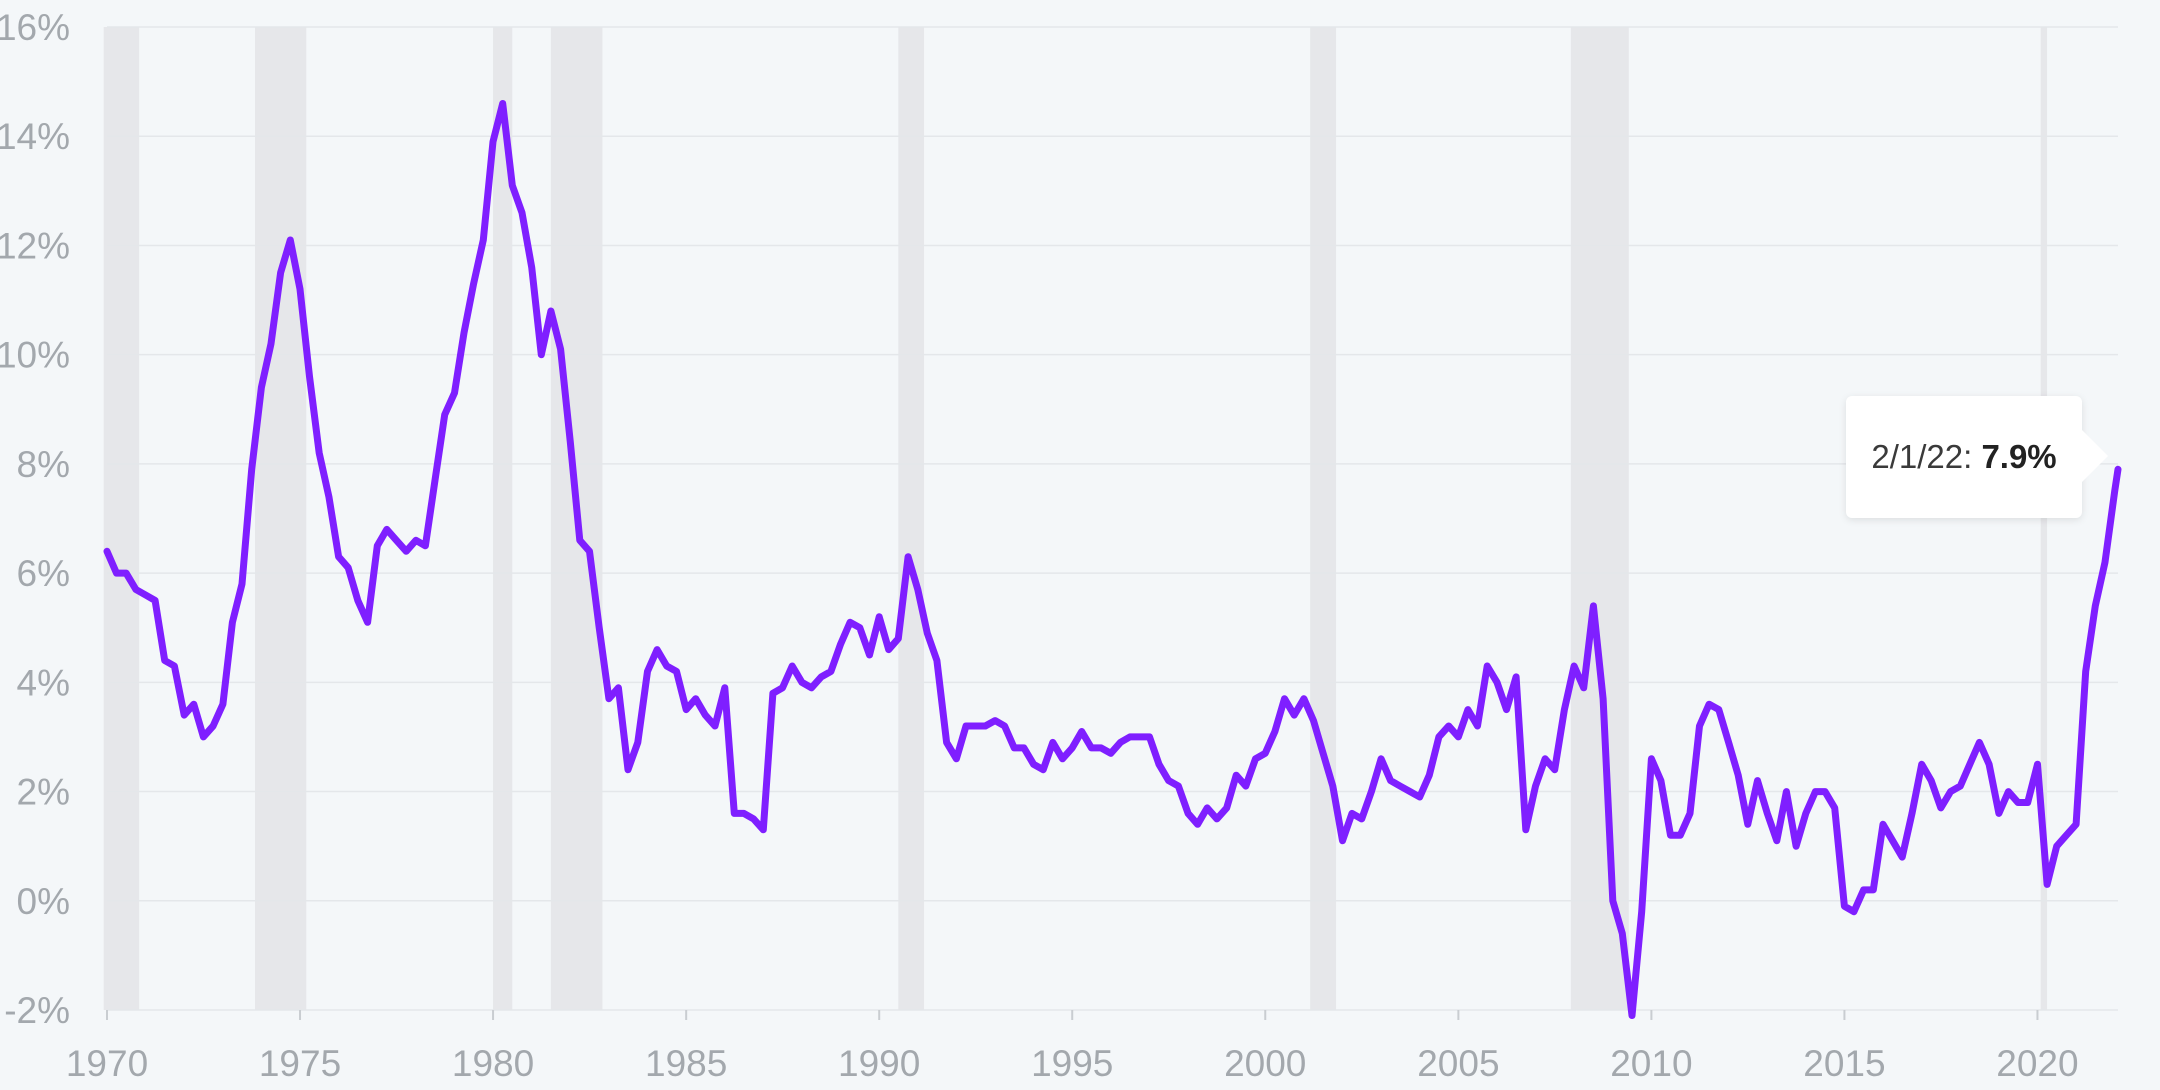 Image resolution: width=2160 pixels, height=1090 pixels. Describe the element at coordinates (37, 1010) in the screenshot. I see `y-tick-label: -2%` at that location.